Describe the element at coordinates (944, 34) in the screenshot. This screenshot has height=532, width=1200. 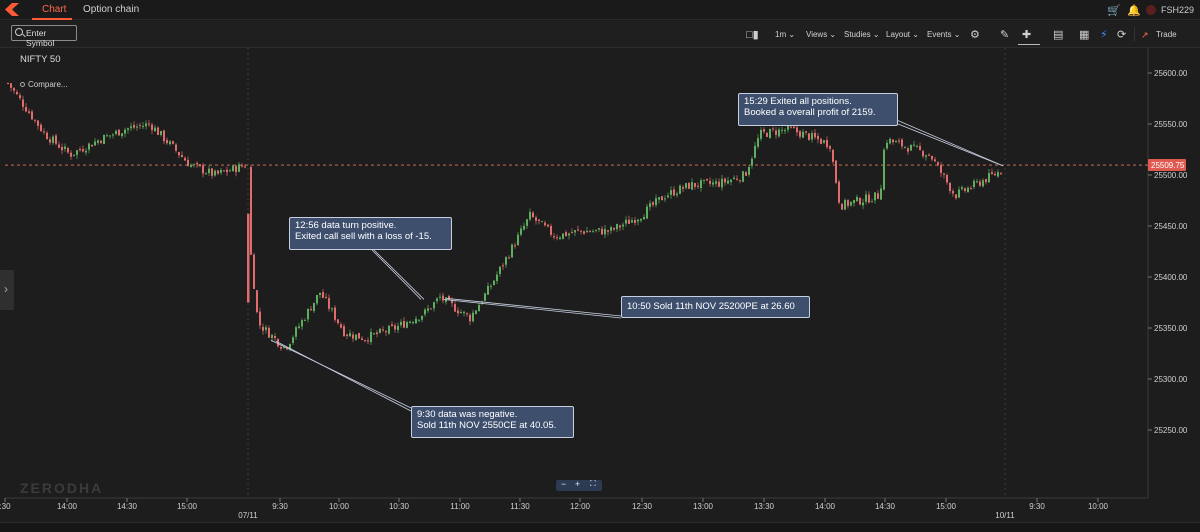
I see `events-dropdown: Events ⌄` at that location.